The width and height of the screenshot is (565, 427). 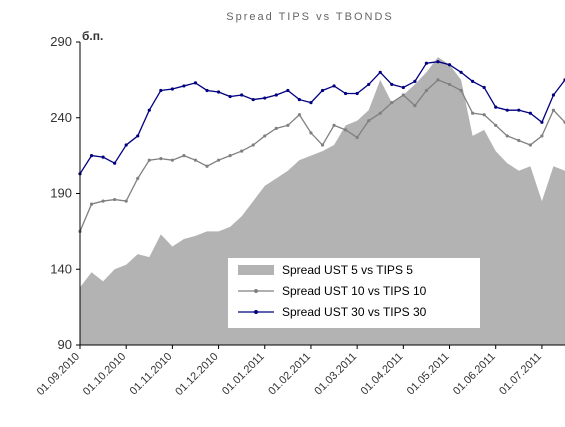 I want to click on x-tick-label: 01.12.2010, so click(x=196, y=374).